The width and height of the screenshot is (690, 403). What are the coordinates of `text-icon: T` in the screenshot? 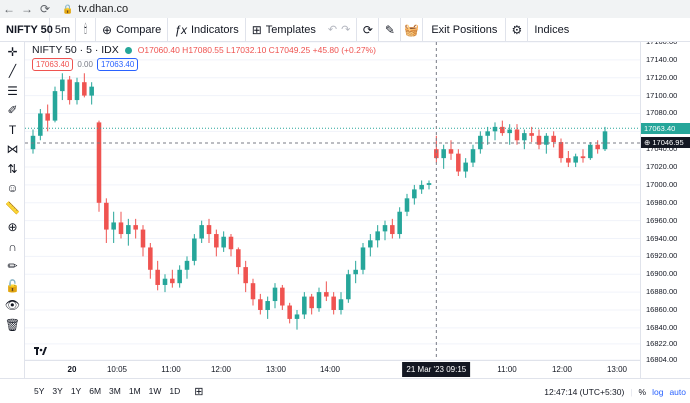 It's located at (12, 129).